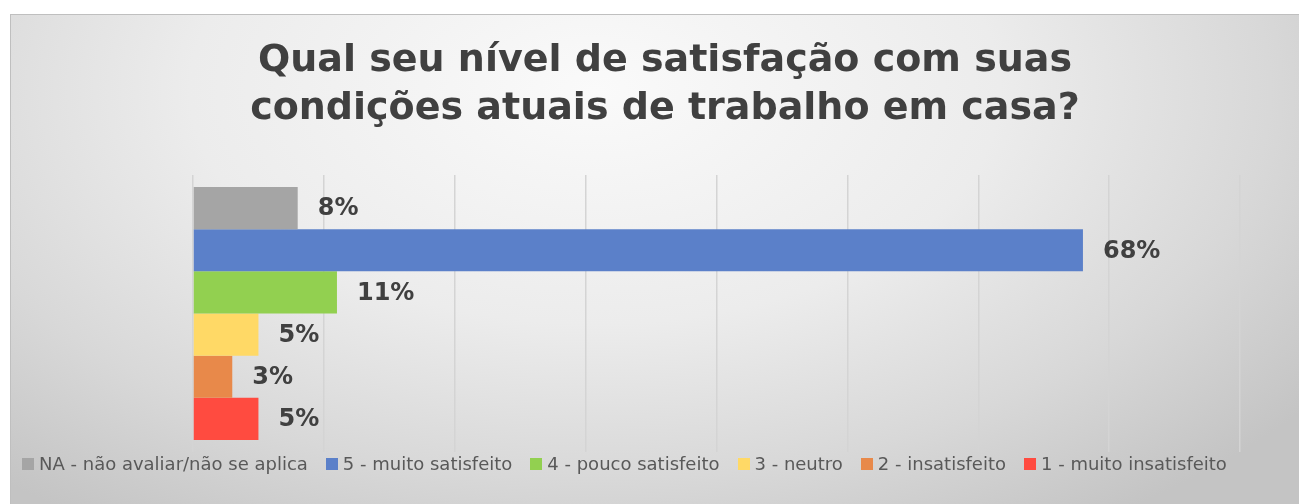 The width and height of the screenshot is (1299, 504). Describe the element at coordinates (1134, 463) in the screenshot. I see `legend-label: 1 - muito insatisfeito` at that location.